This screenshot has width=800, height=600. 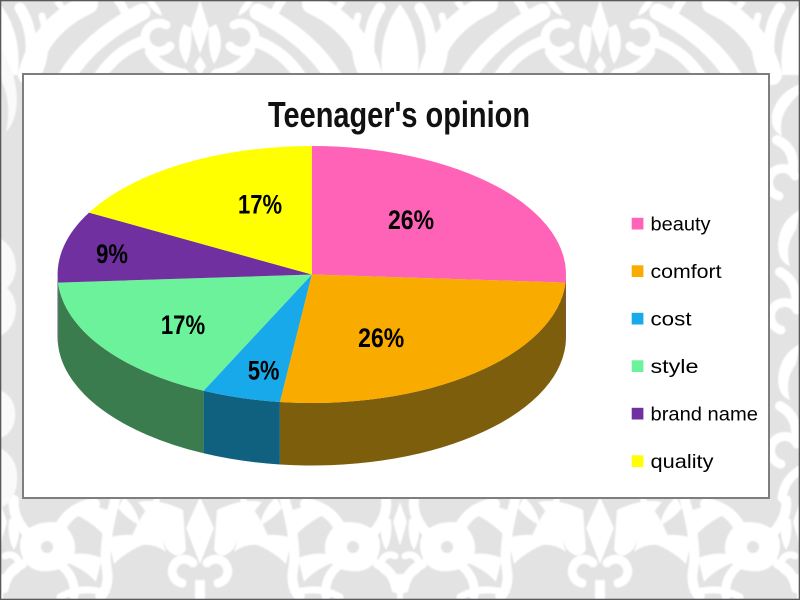 I want to click on svg-text: comfort, so click(x=686, y=272).